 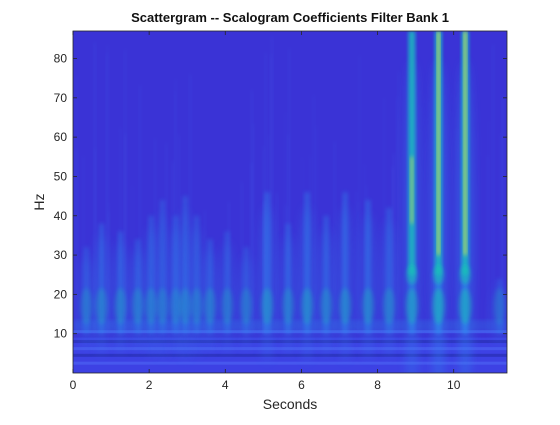 I want to click on y-tick: 60, so click(x=280, y=137).